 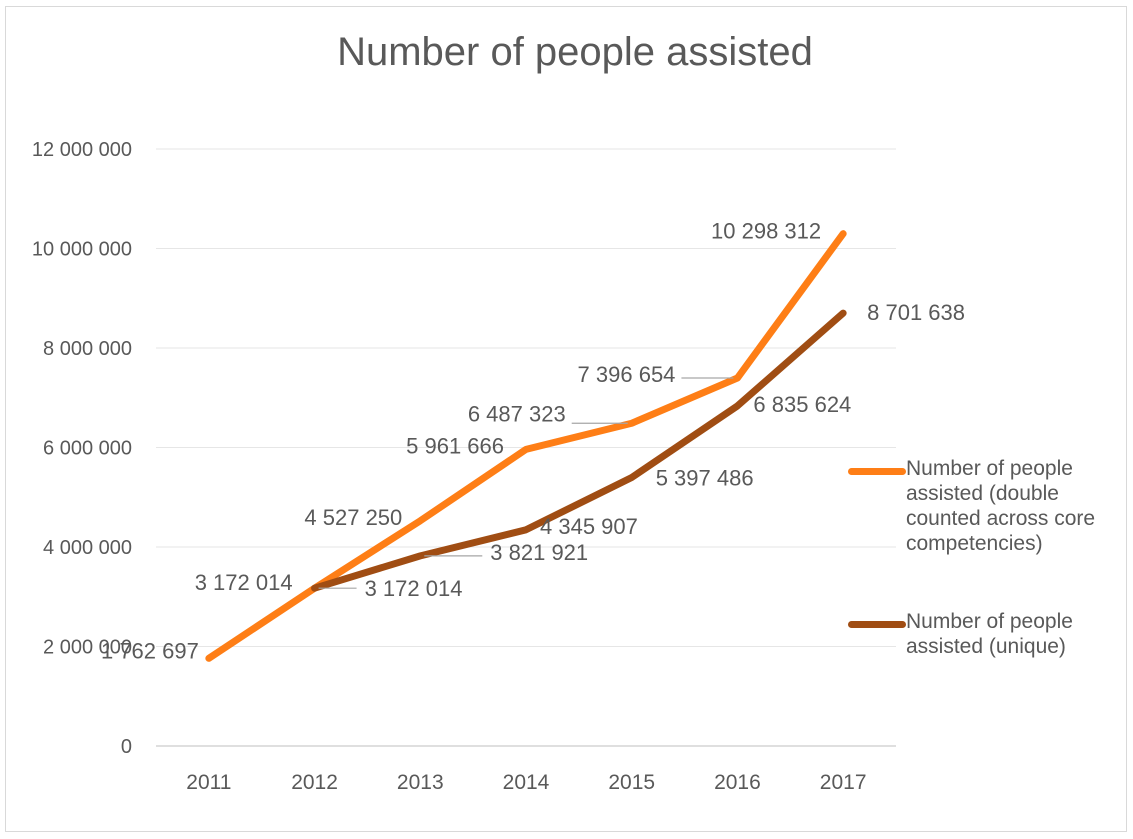 What do you see at coordinates (150, 650) in the screenshot?
I see `data-label: 1 762 697` at bounding box center [150, 650].